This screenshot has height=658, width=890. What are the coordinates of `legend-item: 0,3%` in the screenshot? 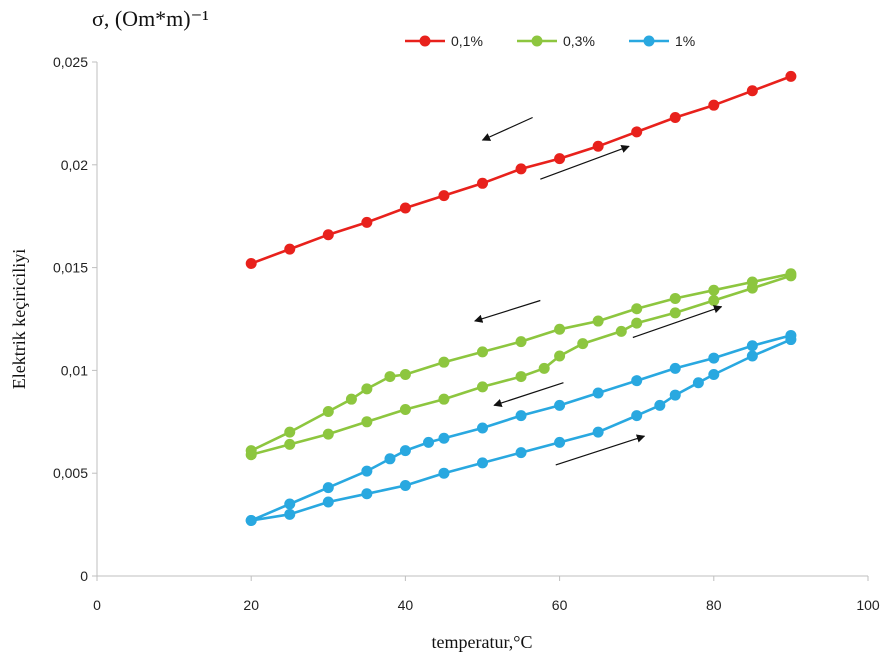 It's located at (556, 41).